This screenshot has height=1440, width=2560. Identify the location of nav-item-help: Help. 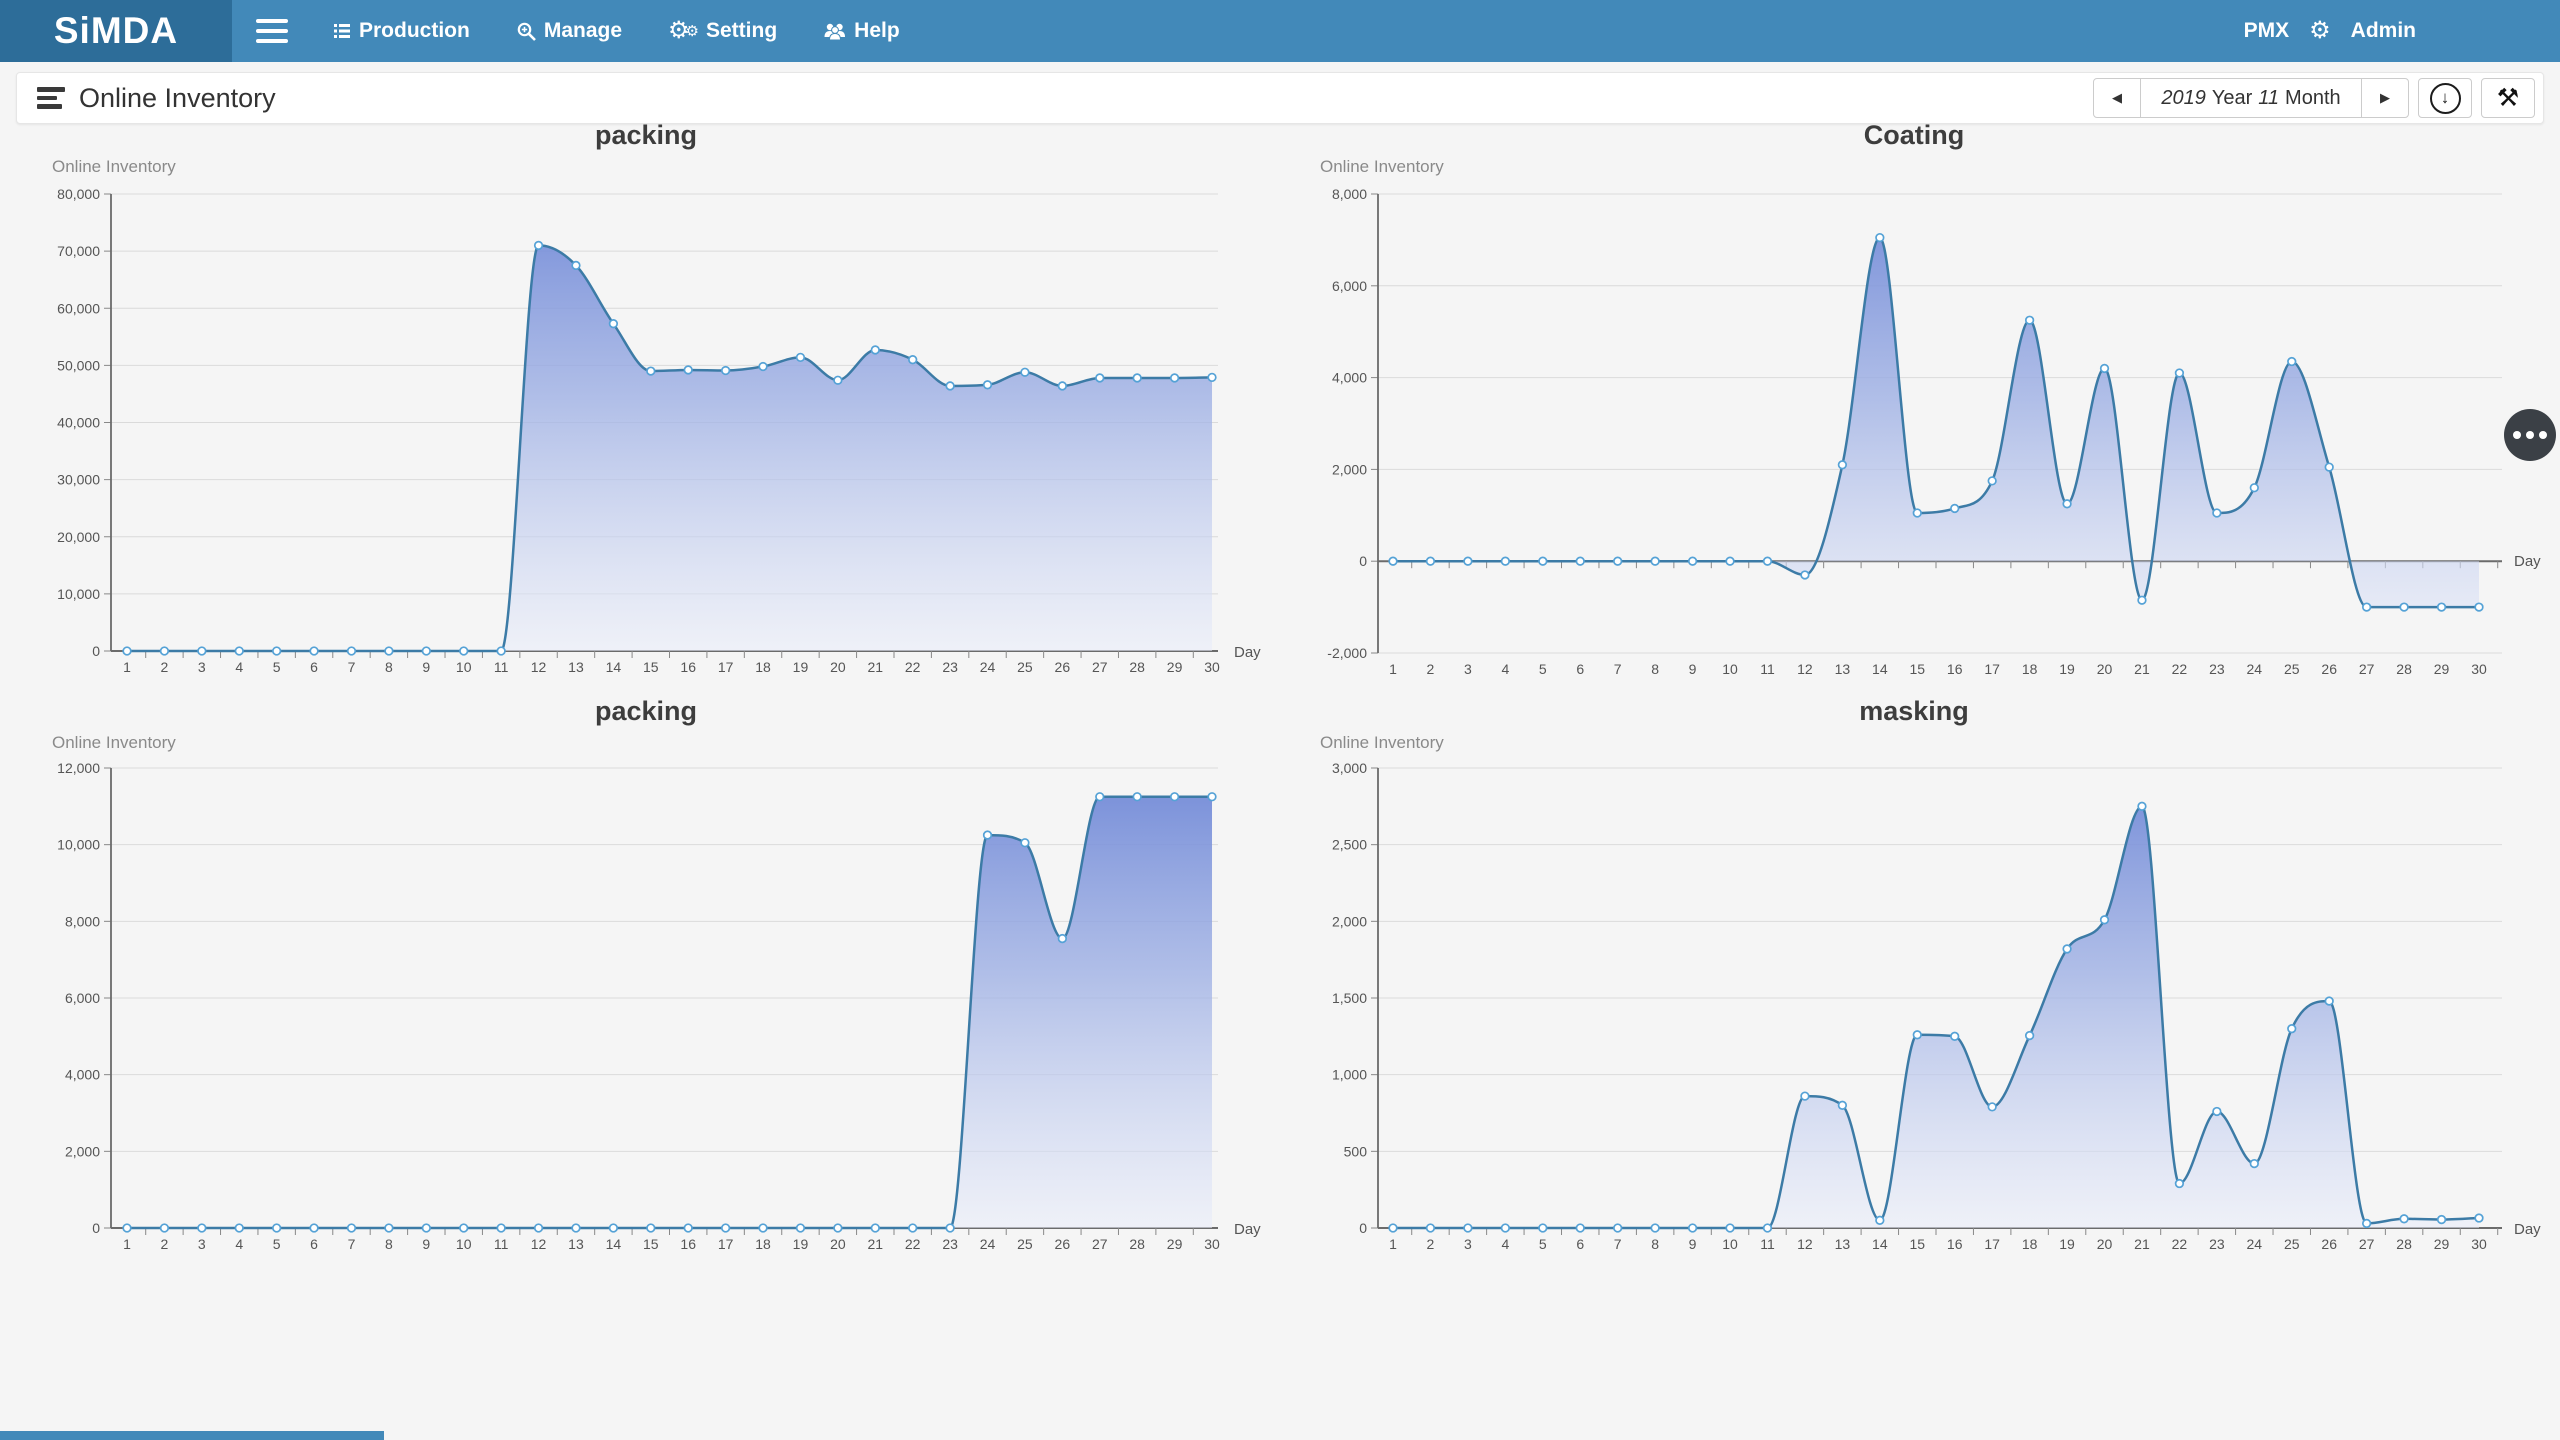
(861, 31).